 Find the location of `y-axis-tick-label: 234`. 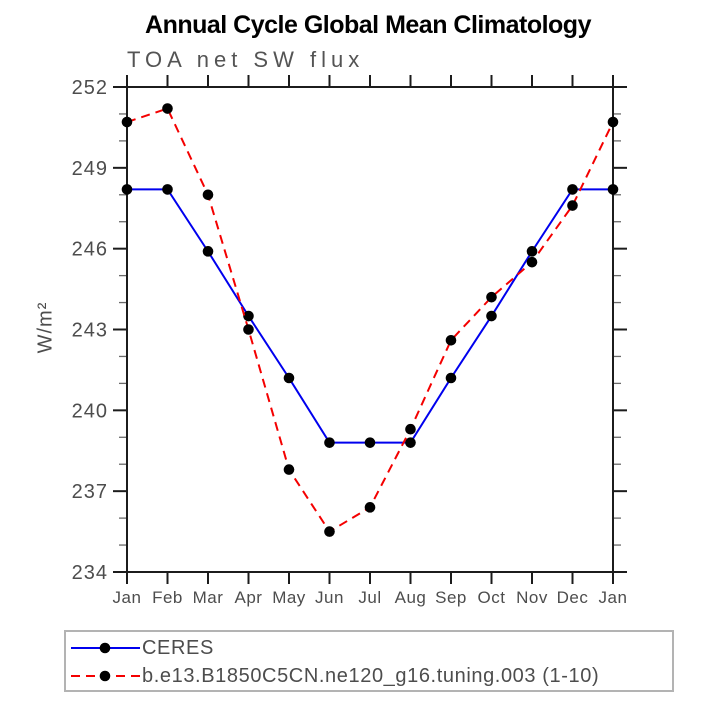

y-axis-tick-label: 234 is located at coordinates (90, 573).